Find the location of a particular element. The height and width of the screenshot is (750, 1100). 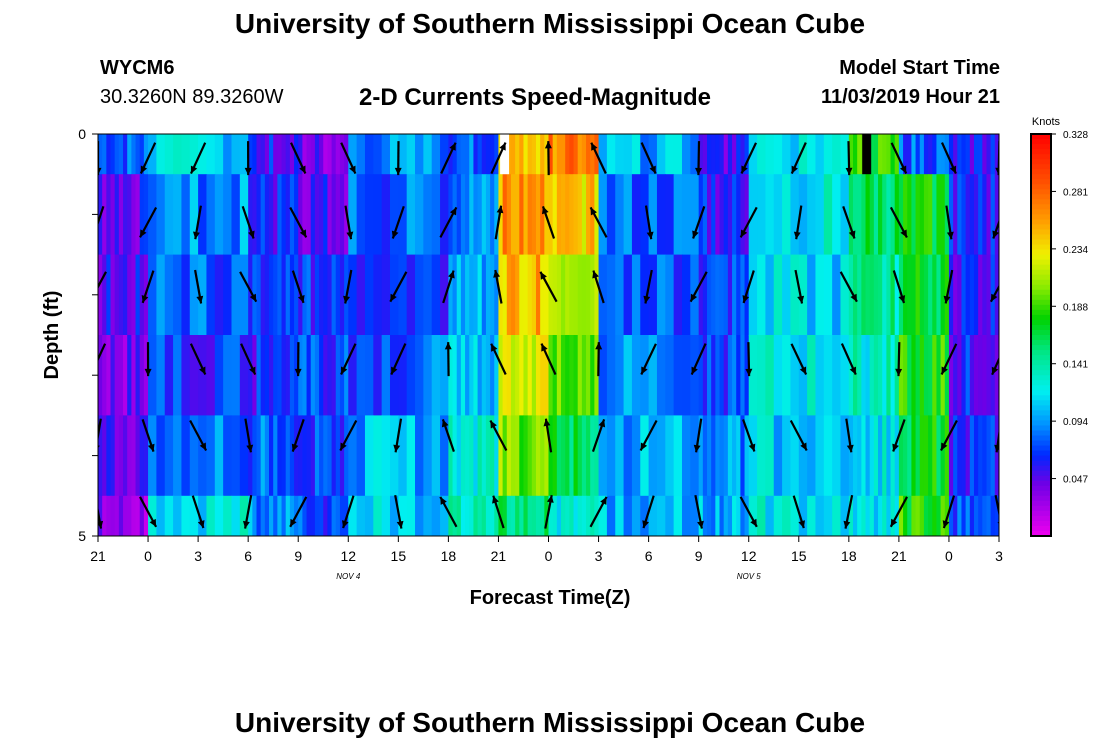

x-tick-label: 3 is located at coordinates (999, 556).